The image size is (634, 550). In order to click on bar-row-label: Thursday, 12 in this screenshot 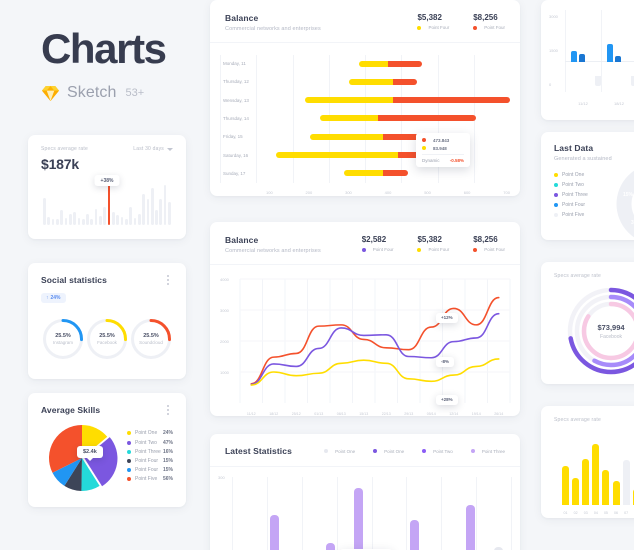, I will do `click(236, 82)`.